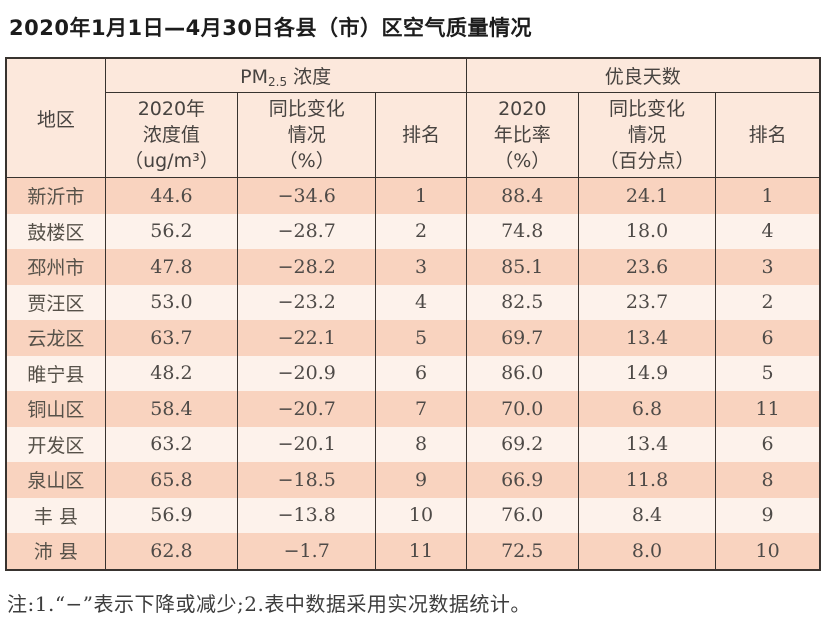  I want to click on value-cell: 23.7, so click(647, 302).